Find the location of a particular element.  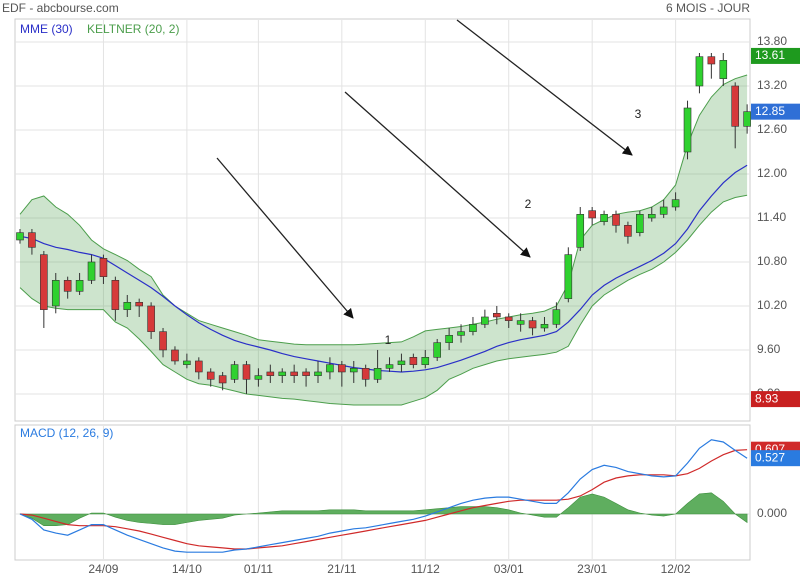

macd-title: MACD (12, 26, 9) is located at coordinates (66, 433).